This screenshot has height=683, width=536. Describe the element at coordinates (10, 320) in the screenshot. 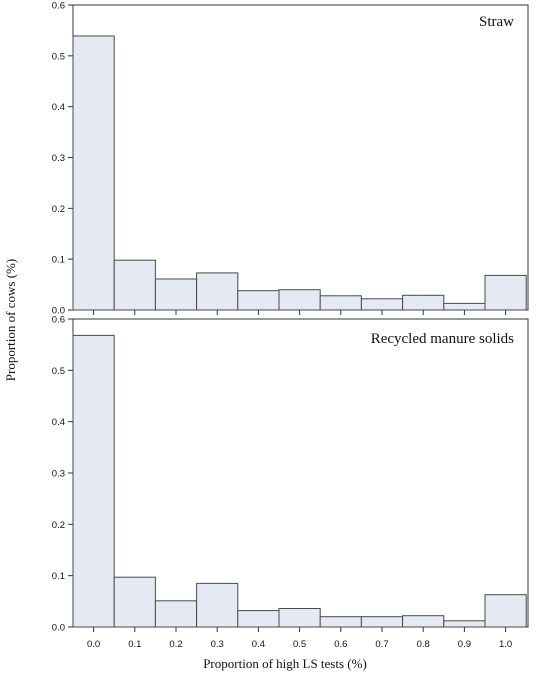

I see `y-axis-label: Proportion of cows (%)` at that location.